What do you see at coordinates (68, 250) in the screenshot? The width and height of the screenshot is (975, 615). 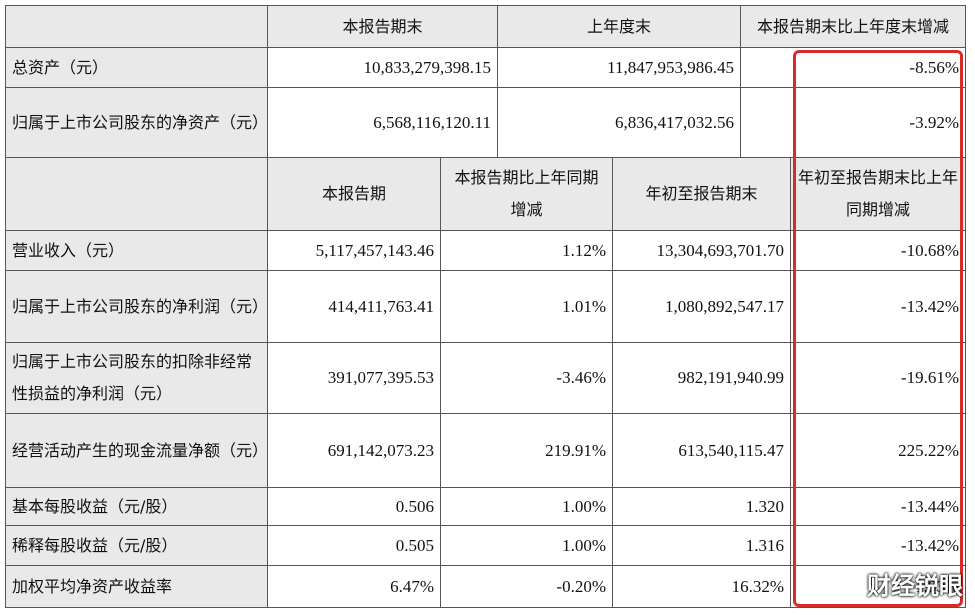 I see `cell-text: 营业收入（元）` at bounding box center [68, 250].